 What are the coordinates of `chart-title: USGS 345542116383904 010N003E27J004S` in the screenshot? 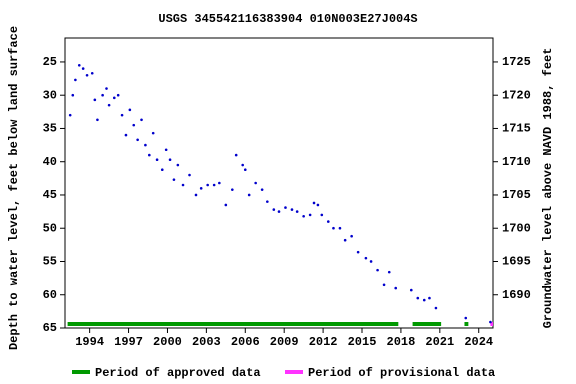 It's located at (287, 19).